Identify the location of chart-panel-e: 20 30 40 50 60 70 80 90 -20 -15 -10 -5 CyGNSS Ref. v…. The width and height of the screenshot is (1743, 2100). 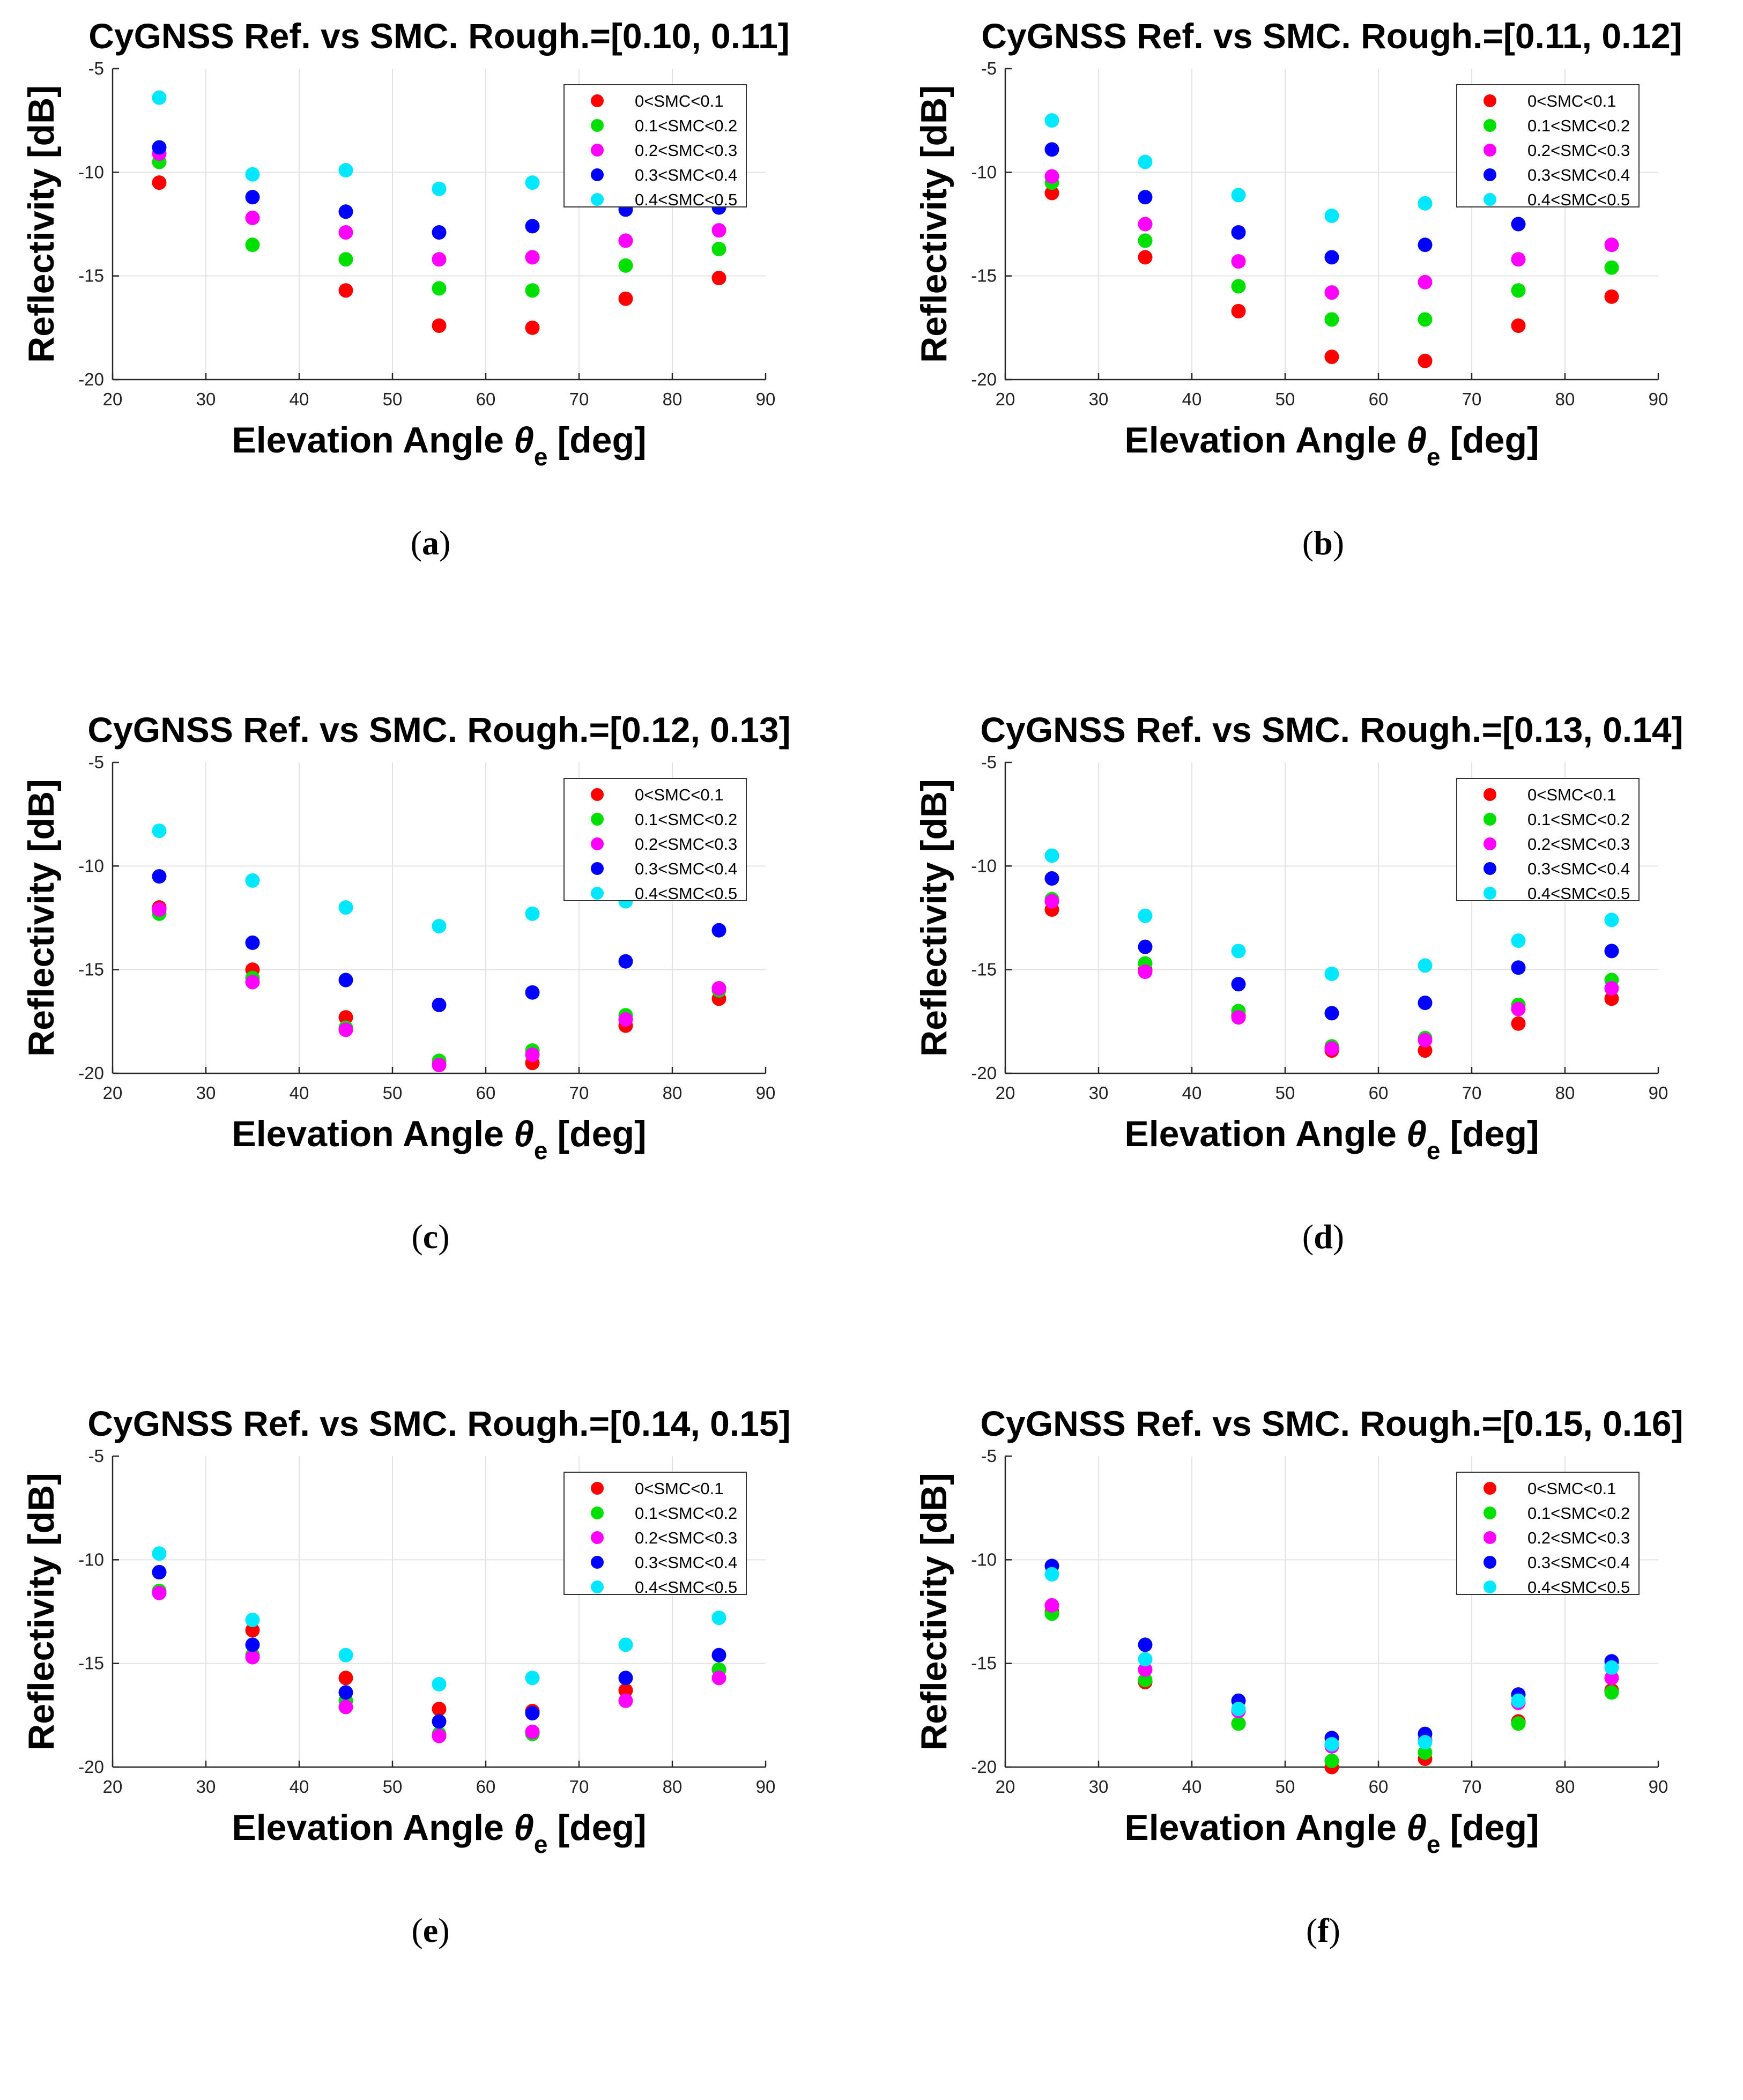
(406, 1676).